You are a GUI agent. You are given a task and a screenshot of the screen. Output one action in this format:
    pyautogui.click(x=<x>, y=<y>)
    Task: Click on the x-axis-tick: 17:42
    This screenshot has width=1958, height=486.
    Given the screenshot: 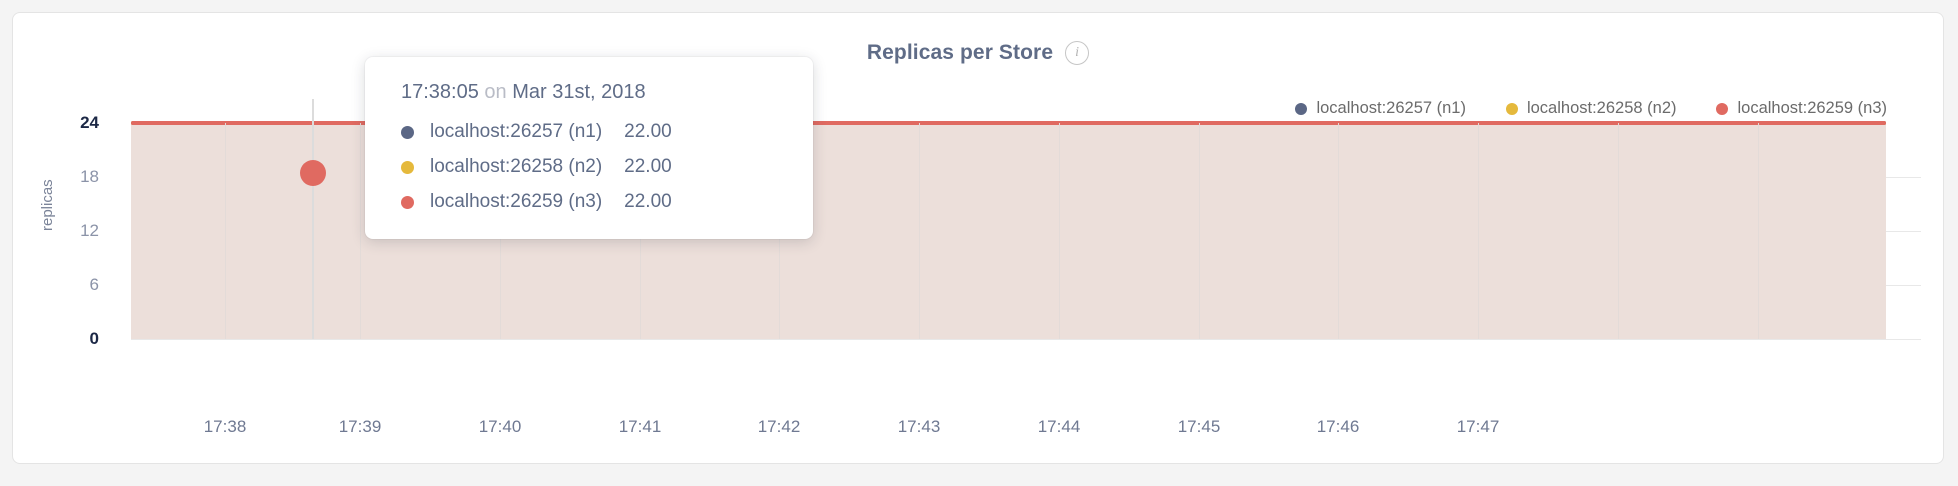 What is the action you would take?
    pyautogui.click(x=779, y=426)
    